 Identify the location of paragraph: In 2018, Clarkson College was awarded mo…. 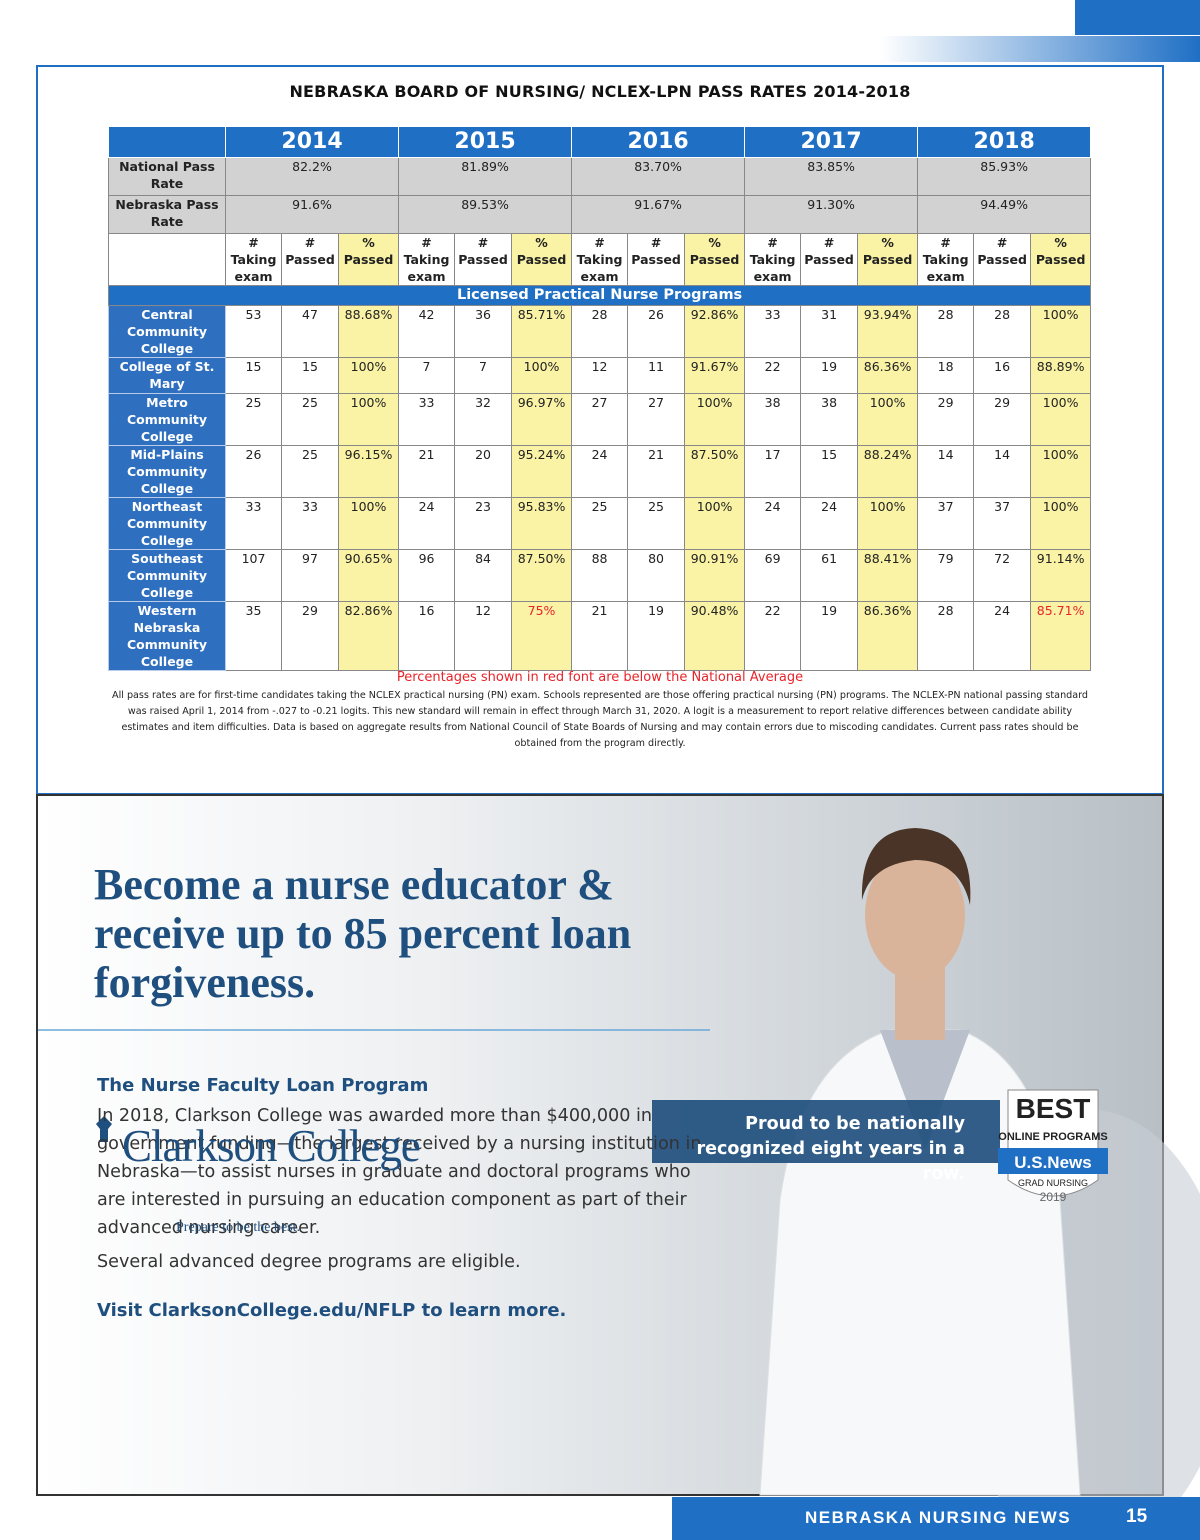
(399, 1172).